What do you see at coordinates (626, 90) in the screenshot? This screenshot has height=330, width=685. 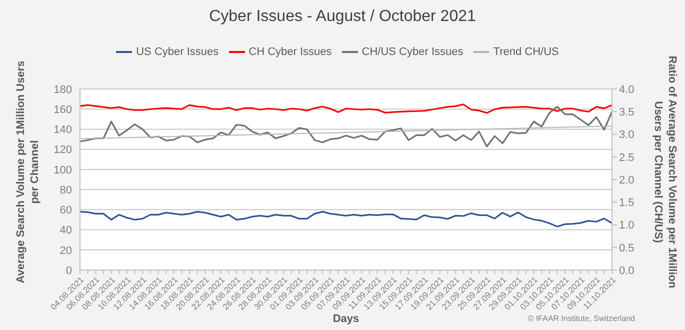 I see `y2-tick-label: 4.0` at bounding box center [626, 90].